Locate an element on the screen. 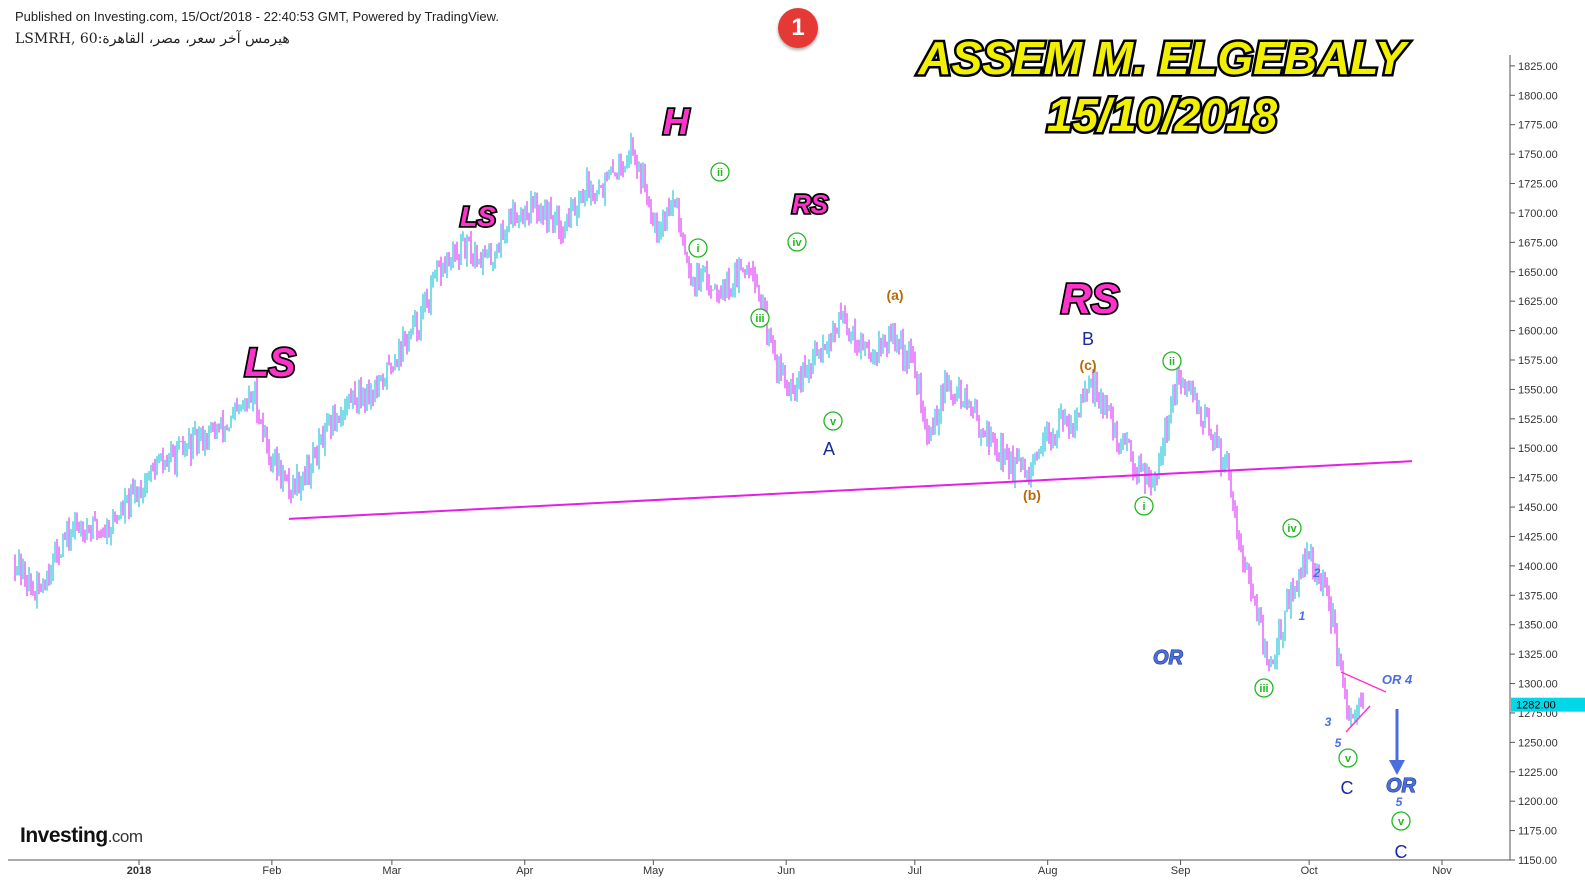  y-tick-label: 1225.00 is located at coordinates (1538, 773).